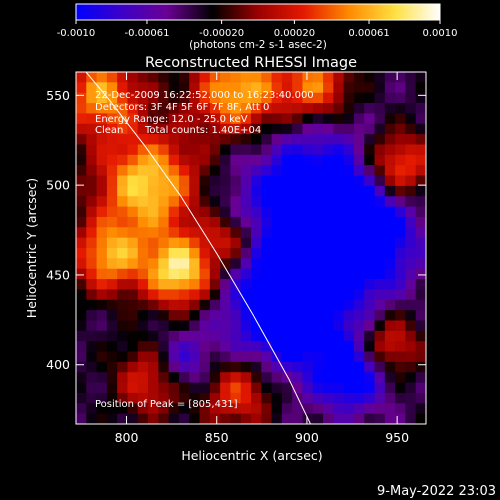 The image size is (500, 500). What do you see at coordinates (397, 437) in the screenshot?
I see `x-tick-label: 950` at bounding box center [397, 437].